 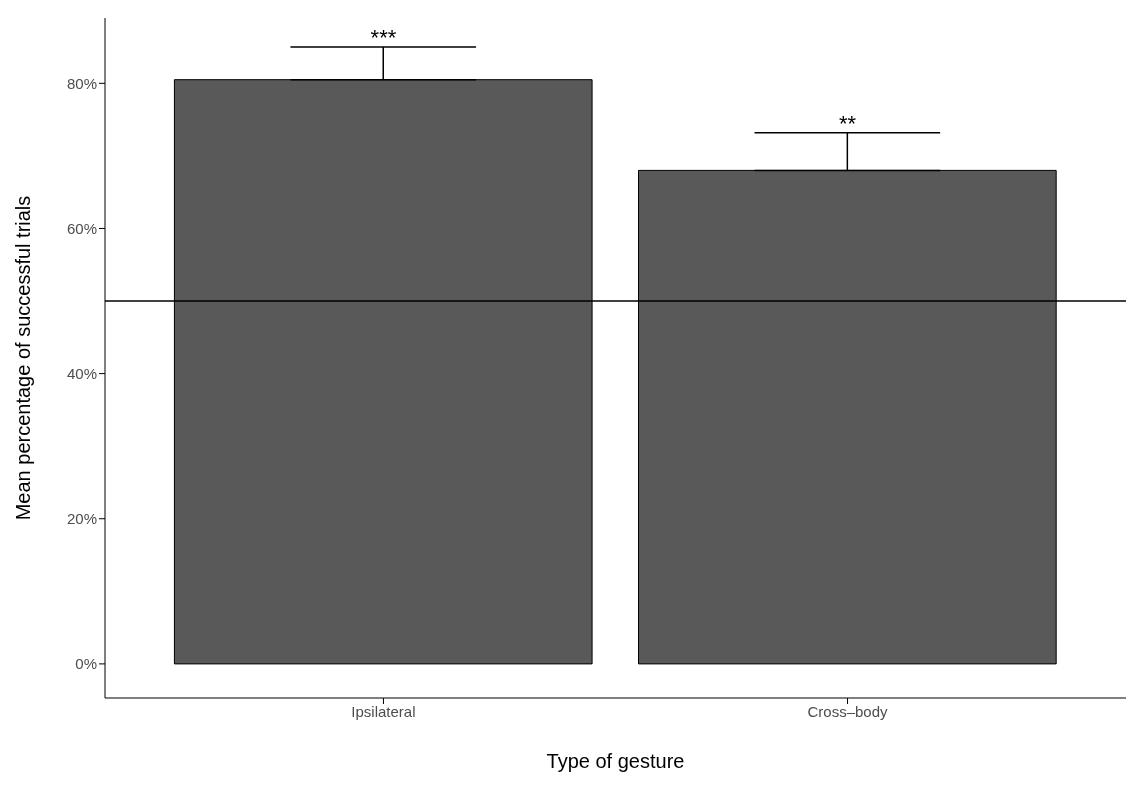 I want to click on y-tick-label: 60%, so click(x=81, y=228).